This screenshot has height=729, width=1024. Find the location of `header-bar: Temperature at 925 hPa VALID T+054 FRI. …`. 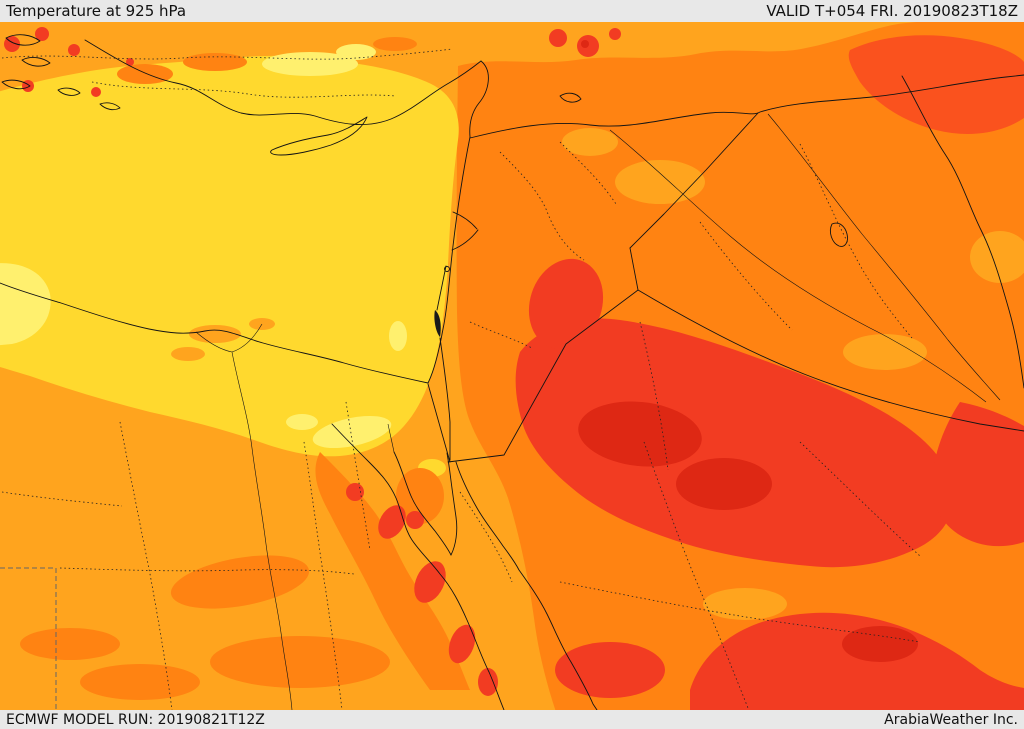

header-bar: Temperature at 925 hPa VALID T+054 FRI. … is located at coordinates (512, 11).